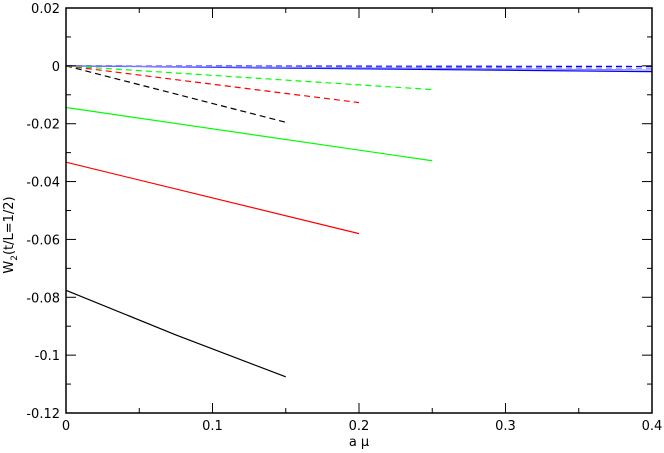  Describe the element at coordinates (43, 298) in the screenshot. I see `y-tick-label: -0.08` at that location.